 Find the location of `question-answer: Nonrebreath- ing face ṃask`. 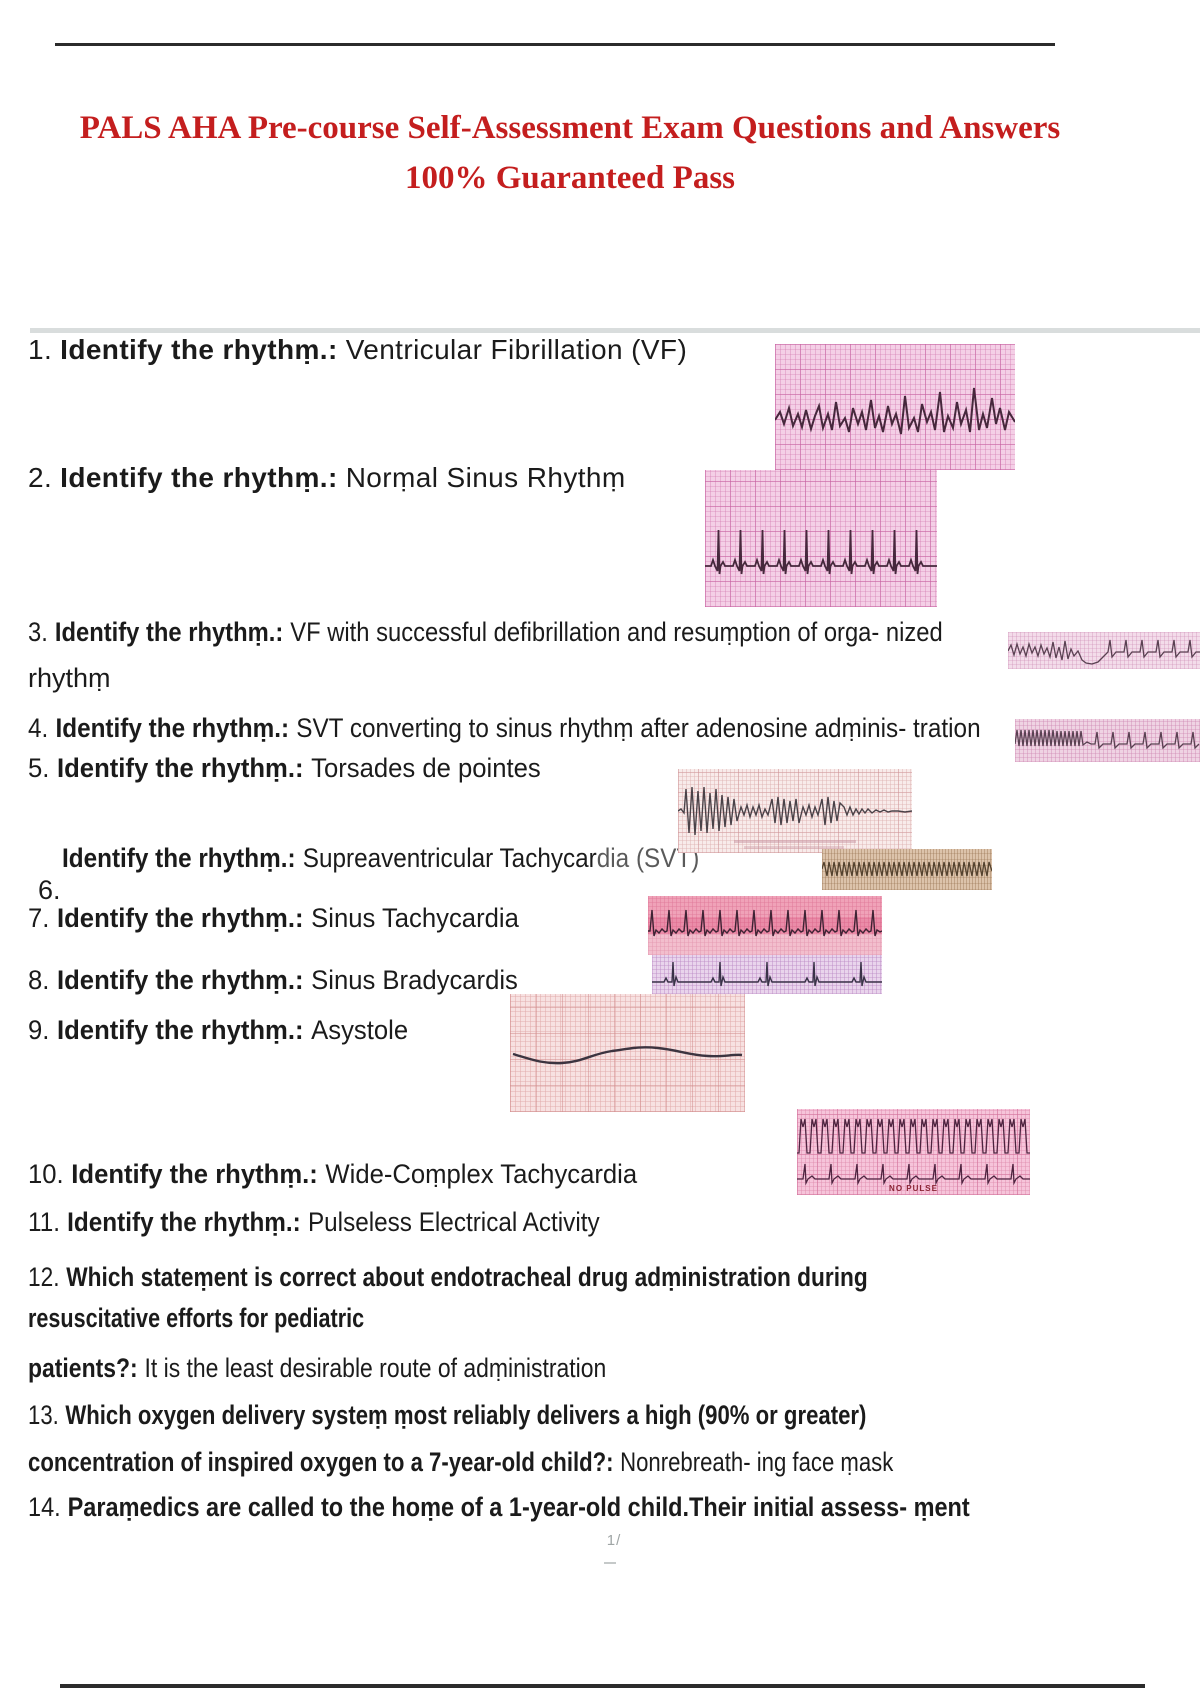

question-answer: Nonrebreath- ing face ṃask is located at coordinates (757, 1462).